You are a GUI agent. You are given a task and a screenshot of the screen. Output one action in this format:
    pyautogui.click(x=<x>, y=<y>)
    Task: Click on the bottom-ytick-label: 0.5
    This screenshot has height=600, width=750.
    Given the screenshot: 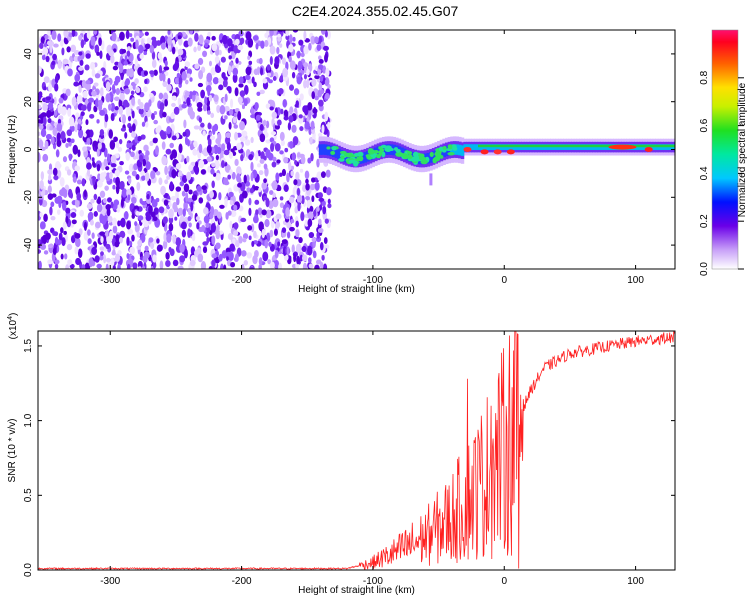 What is the action you would take?
    pyautogui.click(x=28, y=495)
    